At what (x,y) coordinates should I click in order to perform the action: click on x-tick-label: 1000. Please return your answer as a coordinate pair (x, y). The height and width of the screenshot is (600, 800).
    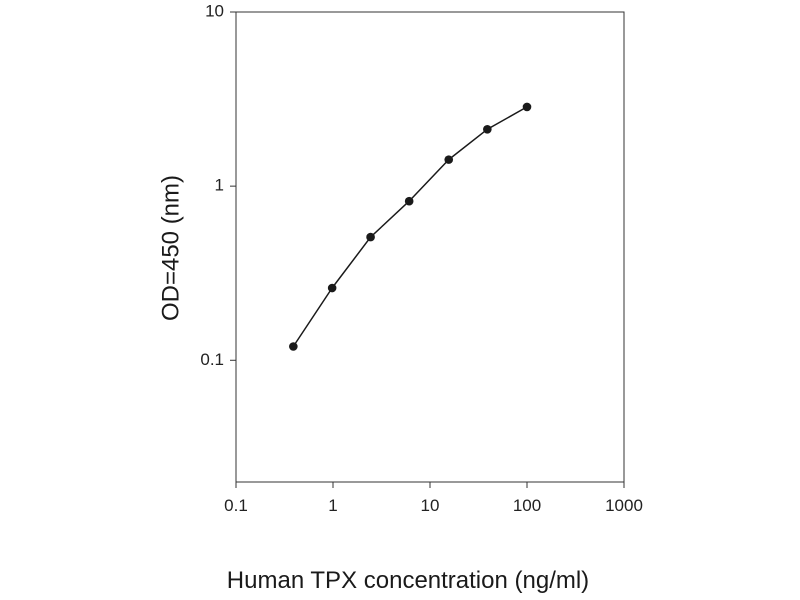
    Looking at the image, I should click on (624, 505).